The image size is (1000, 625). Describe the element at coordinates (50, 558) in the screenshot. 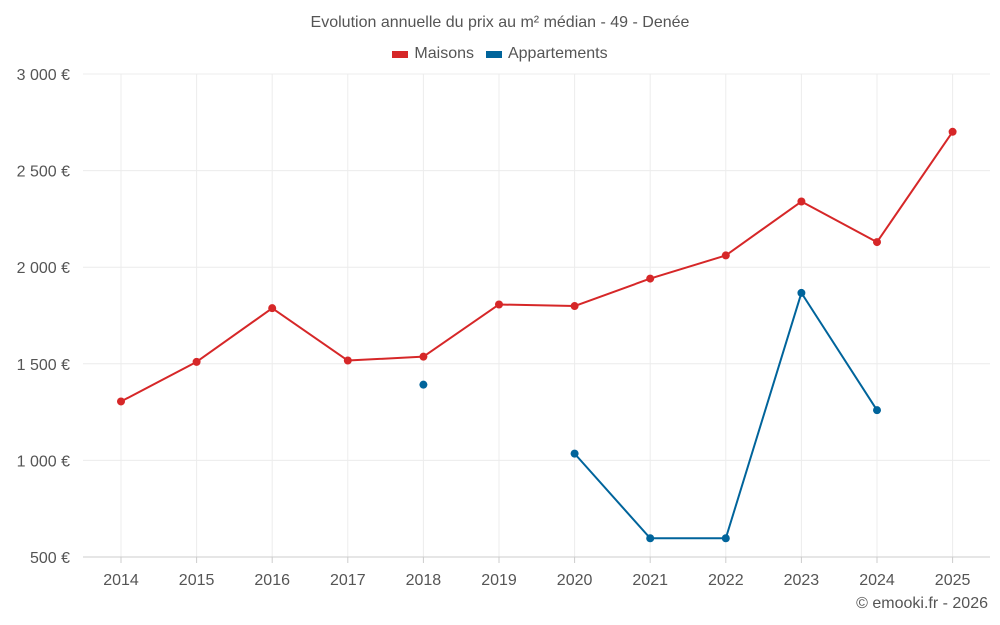

I see `y-tick-label: 500 €` at that location.